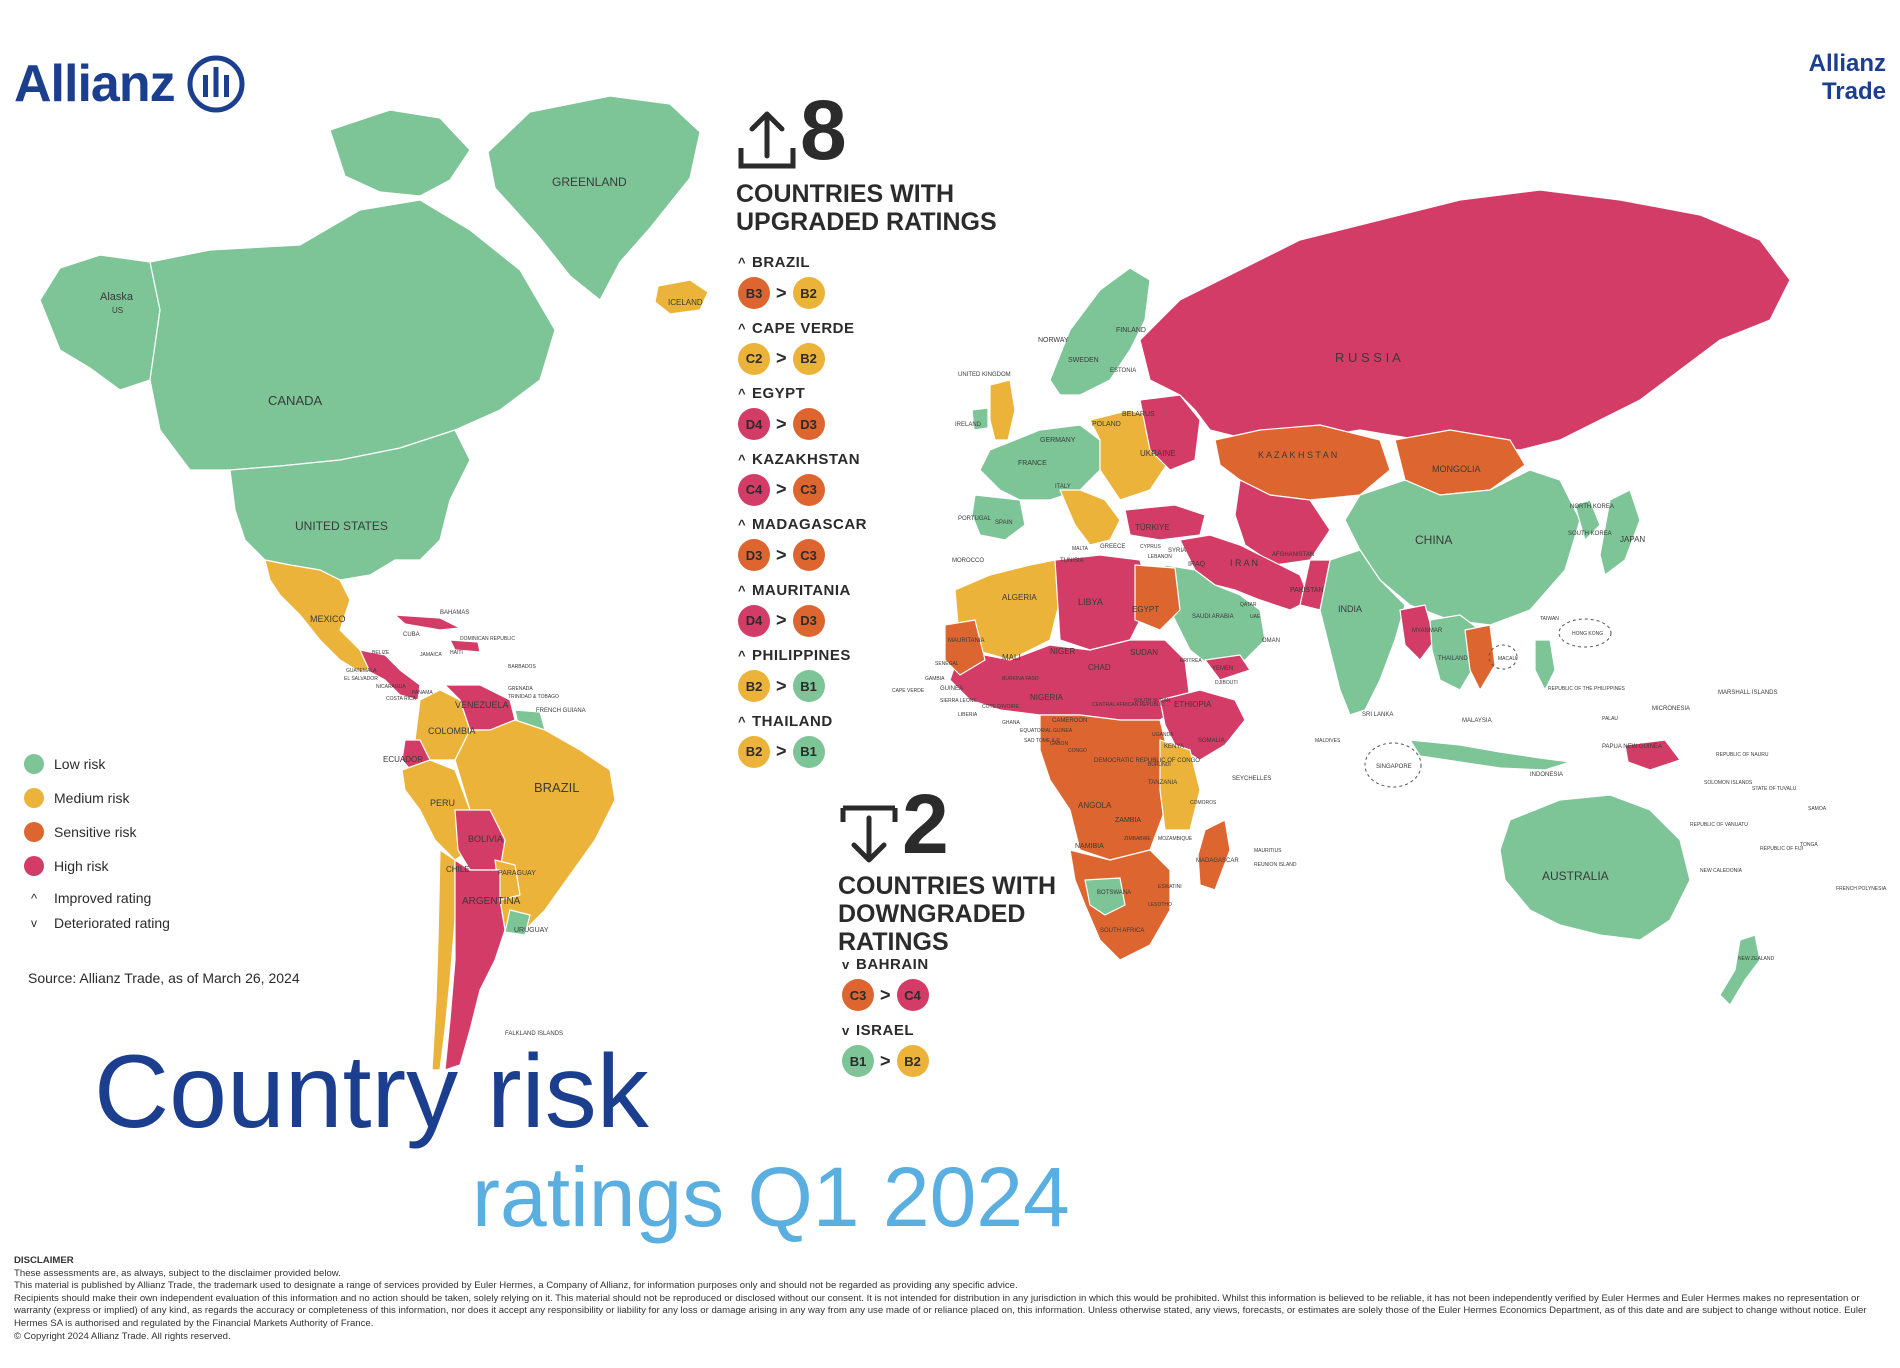 This screenshot has width=1900, height=1368. I want to click on download-arrow-icon, so click(869, 834).